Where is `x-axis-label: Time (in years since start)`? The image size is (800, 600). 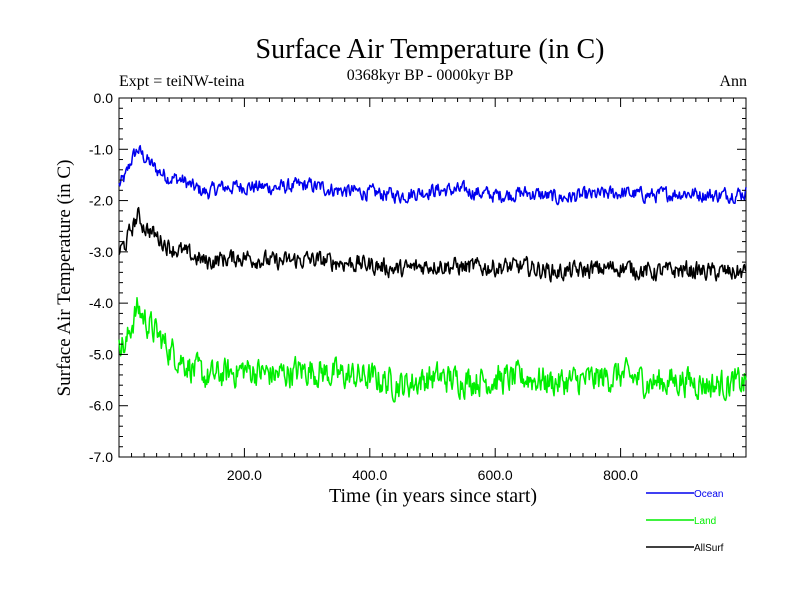
x-axis-label: Time (in years since start) is located at coordinates (433, 496).